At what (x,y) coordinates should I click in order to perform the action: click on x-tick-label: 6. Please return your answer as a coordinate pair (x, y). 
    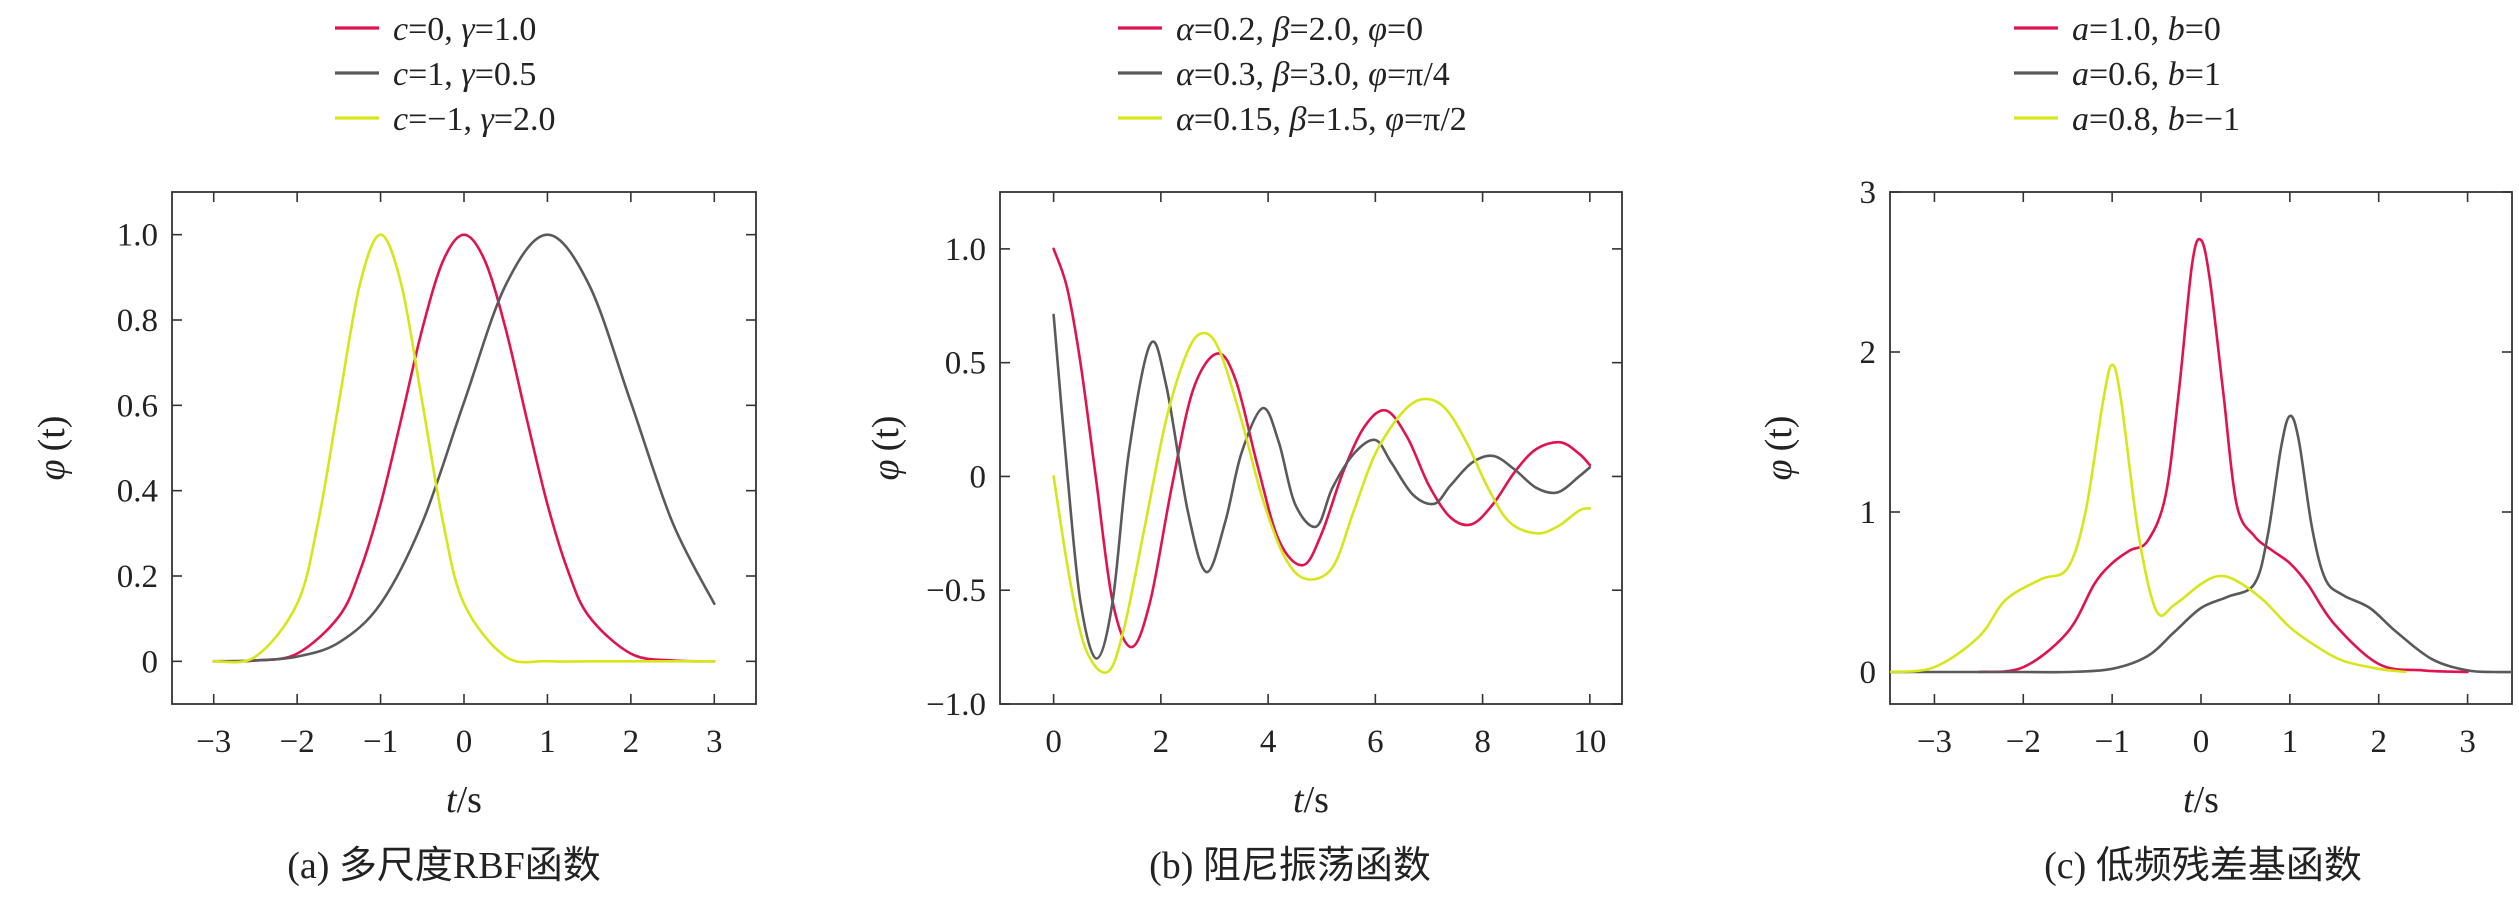
    Looking at the image, I should click on (1375, 742).